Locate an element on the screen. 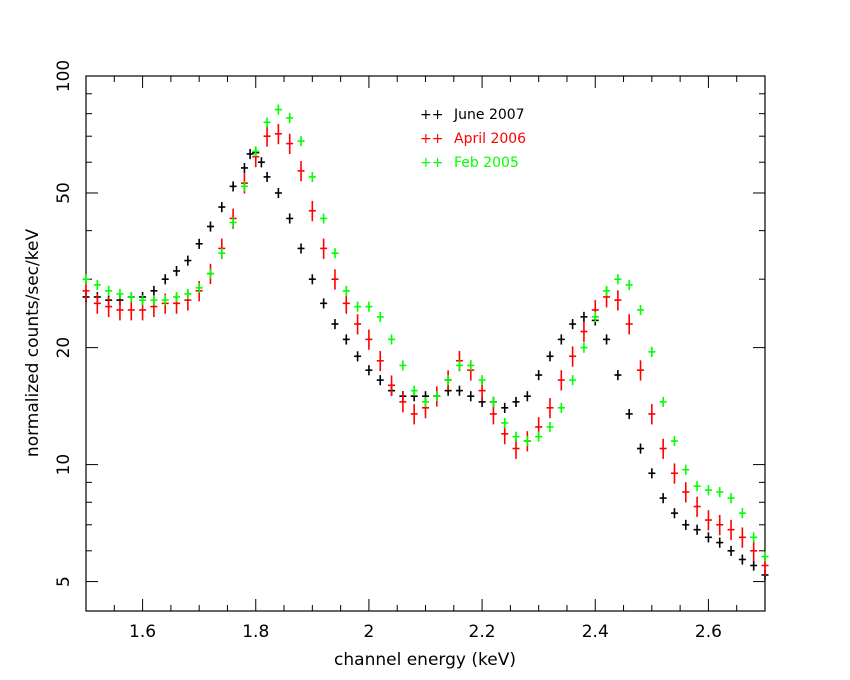 This screenshot has width=850, height=680. y-axis-label: normalized counts/sec/keV is located at coordinates (33, 343).